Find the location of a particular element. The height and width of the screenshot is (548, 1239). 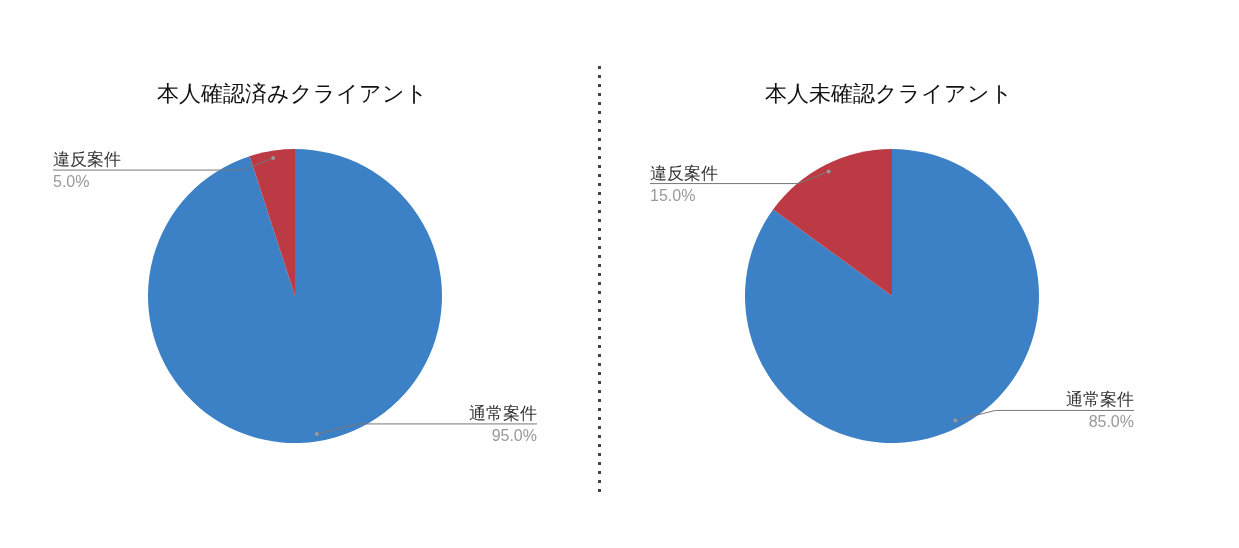

data-label: 85.0% is located at coordinates (1111, 422).